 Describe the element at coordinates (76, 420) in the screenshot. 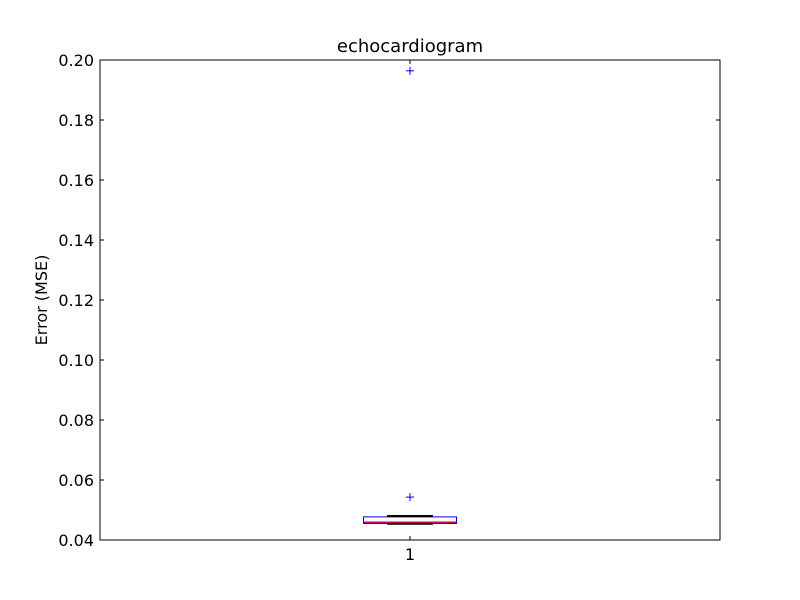

I see `y-tick-label: 0.08` at that location.